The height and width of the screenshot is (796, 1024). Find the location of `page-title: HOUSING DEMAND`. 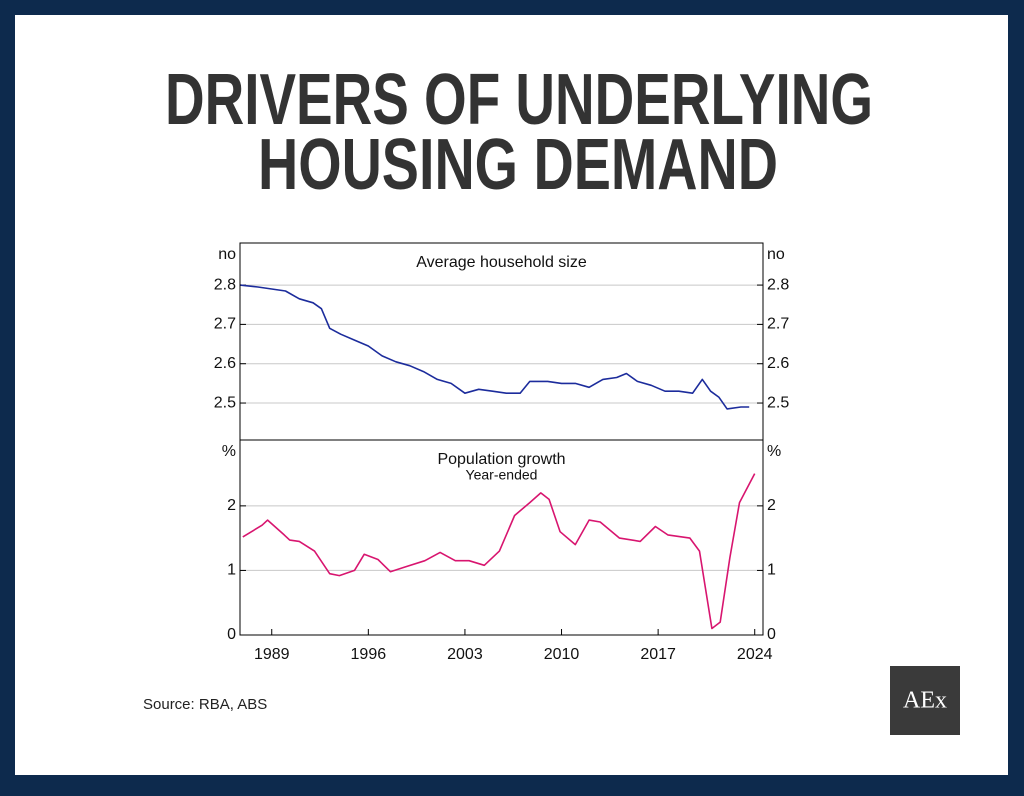

page-title: HOUSING DEMAND is located at coordinates (518, 165).